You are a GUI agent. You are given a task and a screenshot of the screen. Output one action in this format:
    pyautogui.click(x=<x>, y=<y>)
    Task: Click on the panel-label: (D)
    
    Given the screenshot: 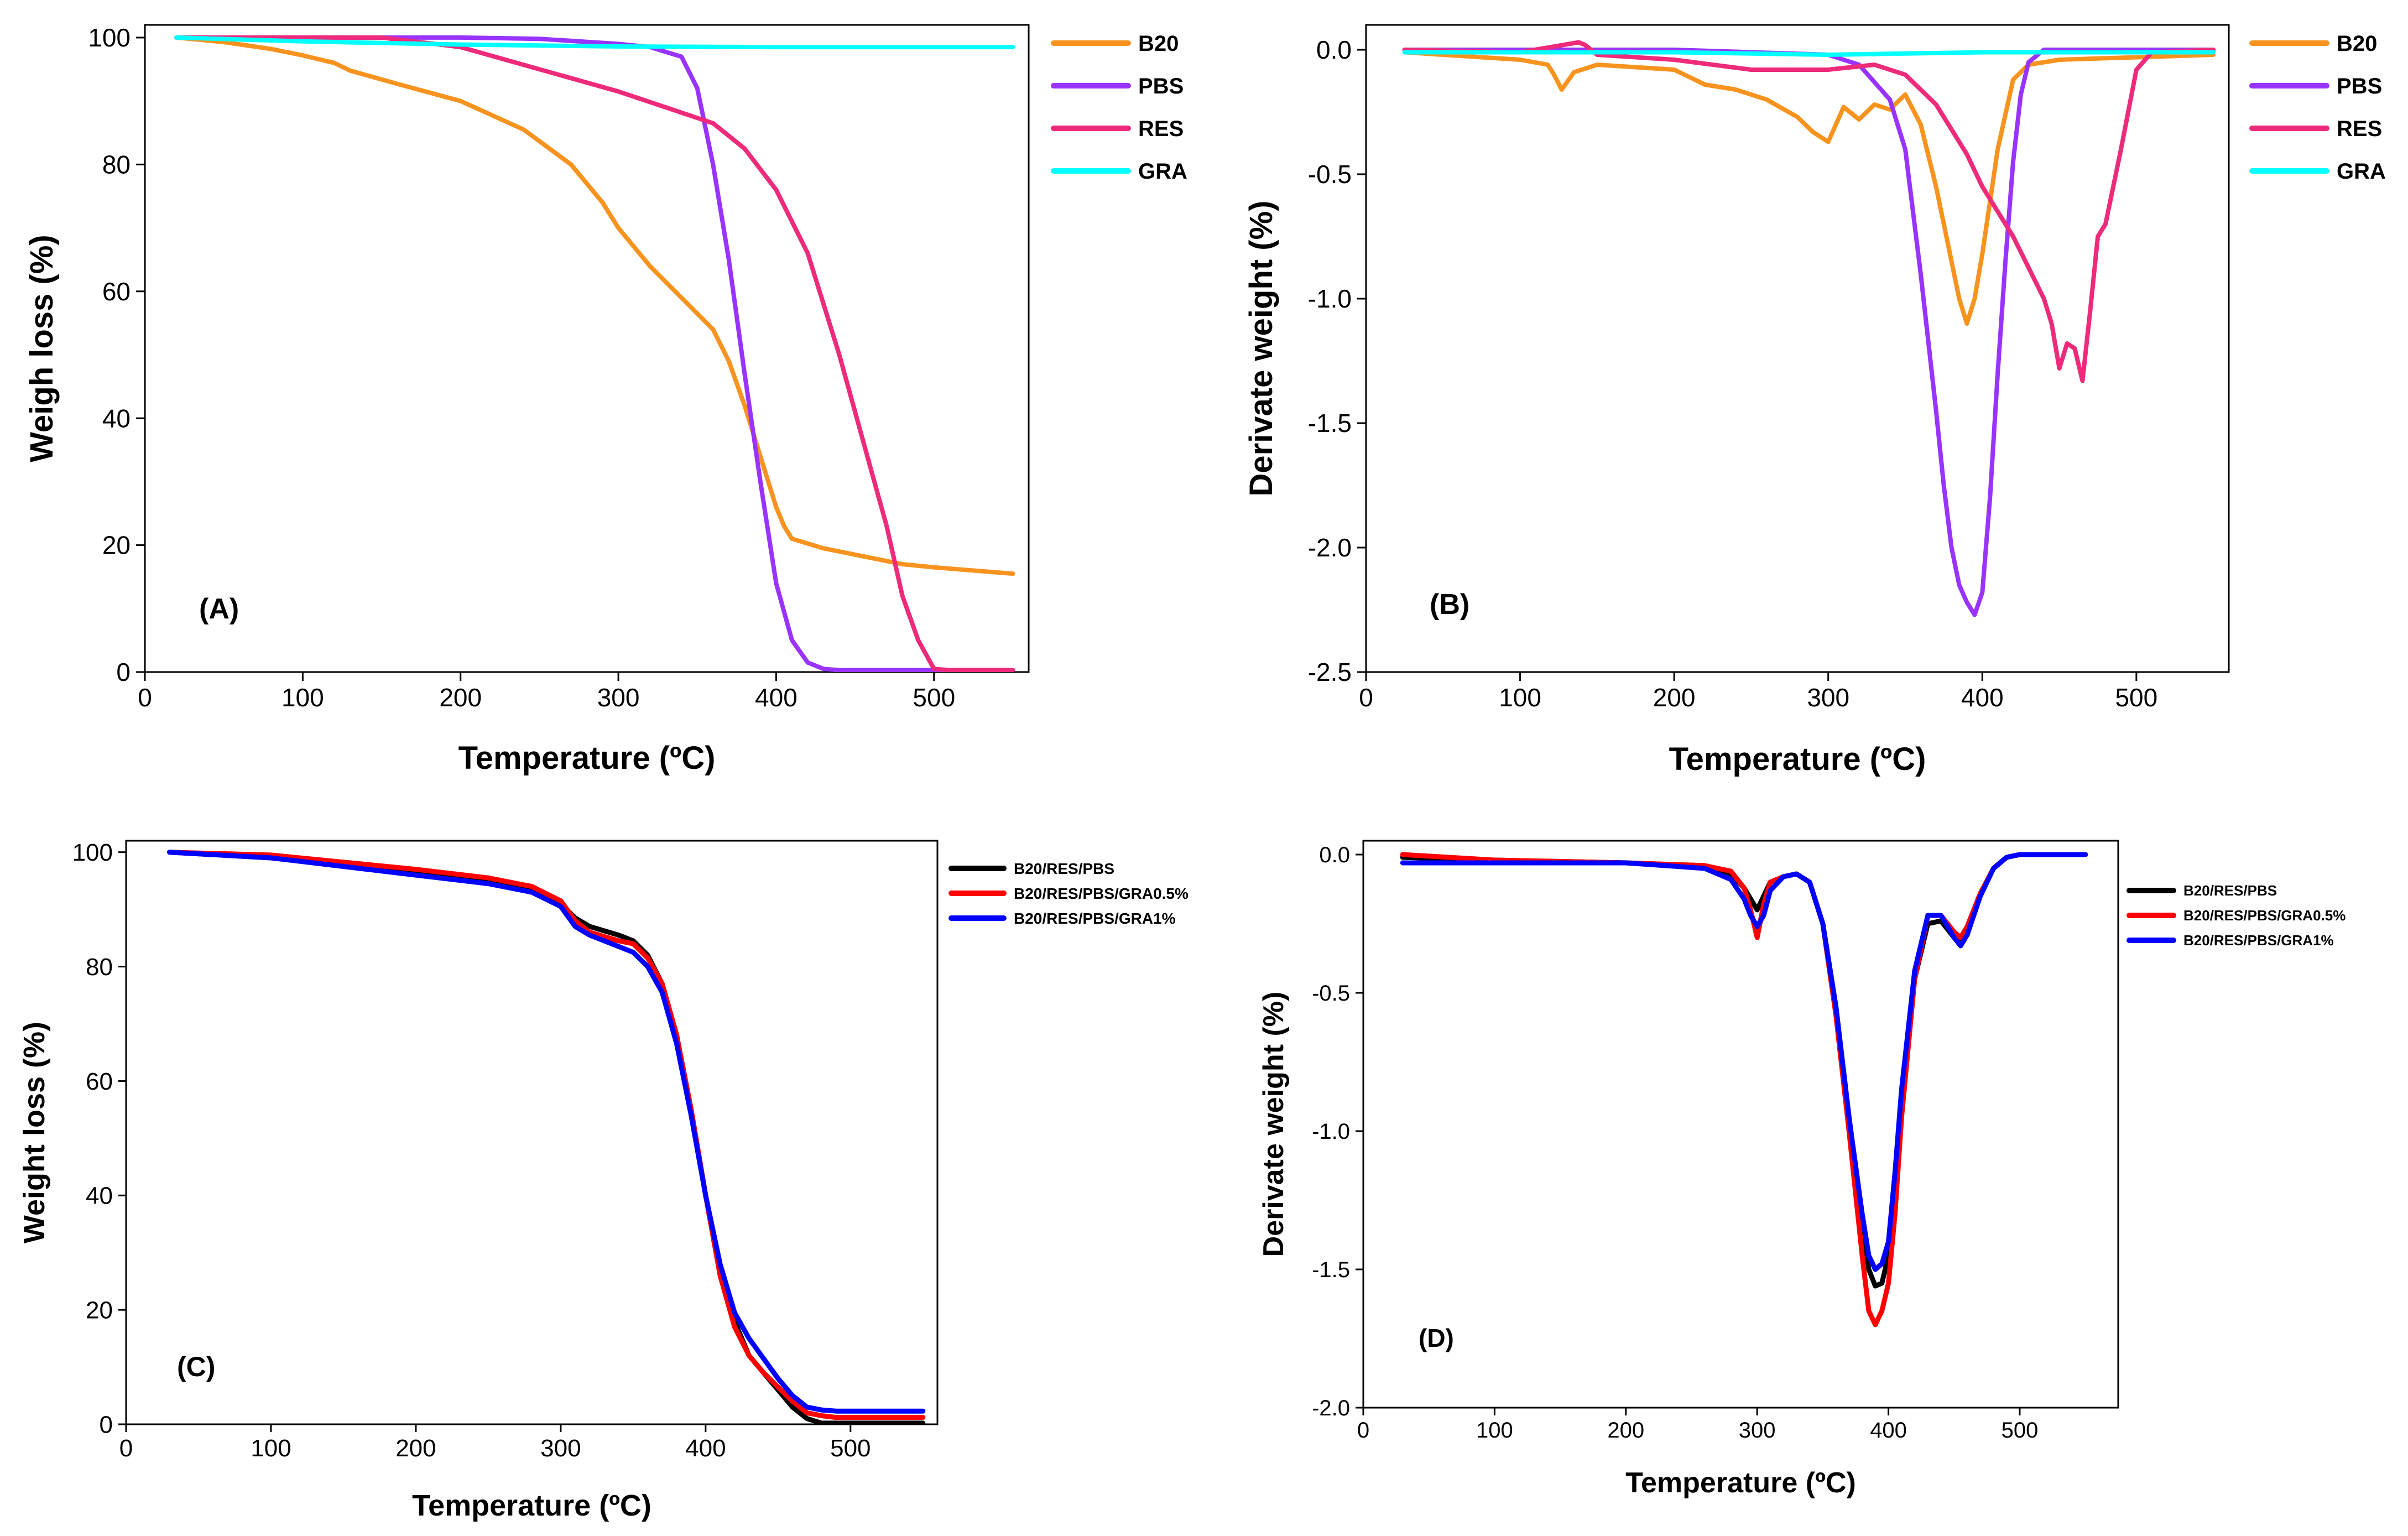 What is the action you would take?
    pyautogui.click(x=1436, y=1338)
    